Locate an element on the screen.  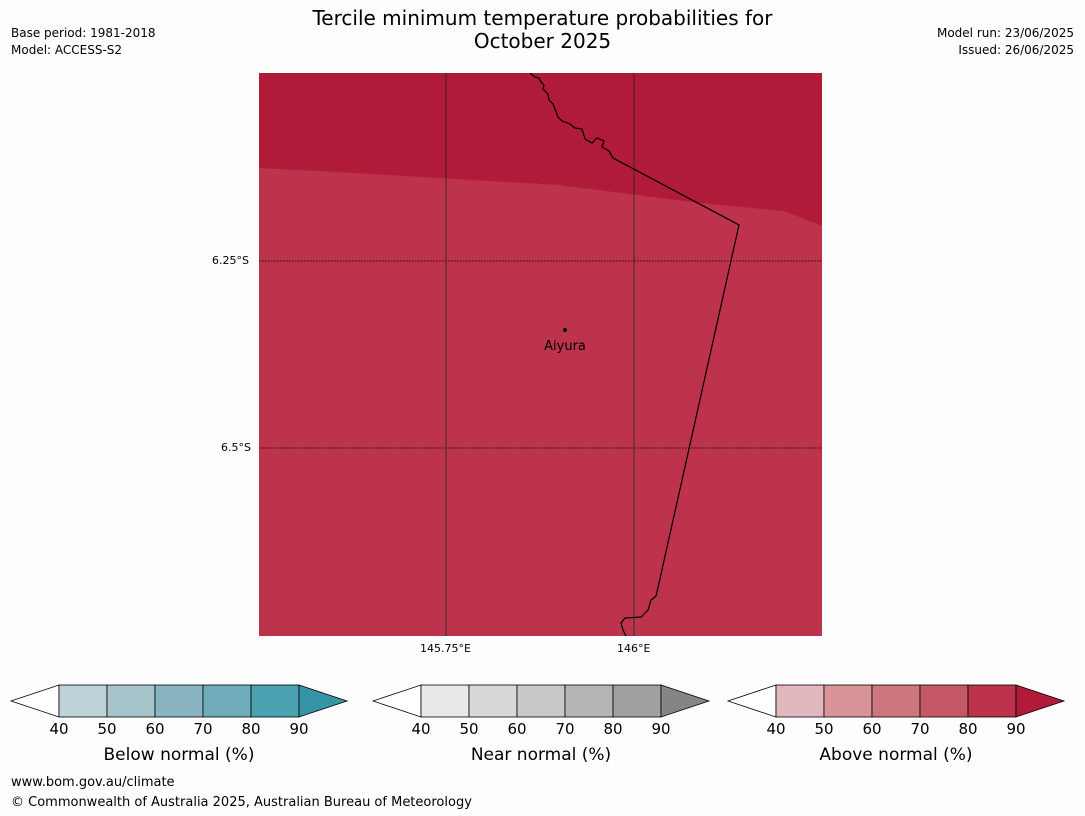
colorbar-below-label: Below normal (%) is located at coordinates (179, 755).